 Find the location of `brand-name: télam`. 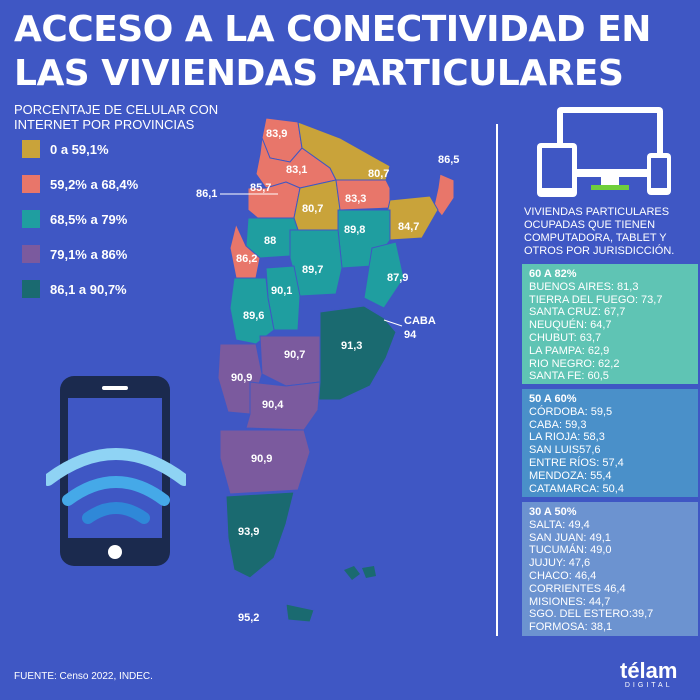

brand-name: télam is located at coordinates (649, 670).